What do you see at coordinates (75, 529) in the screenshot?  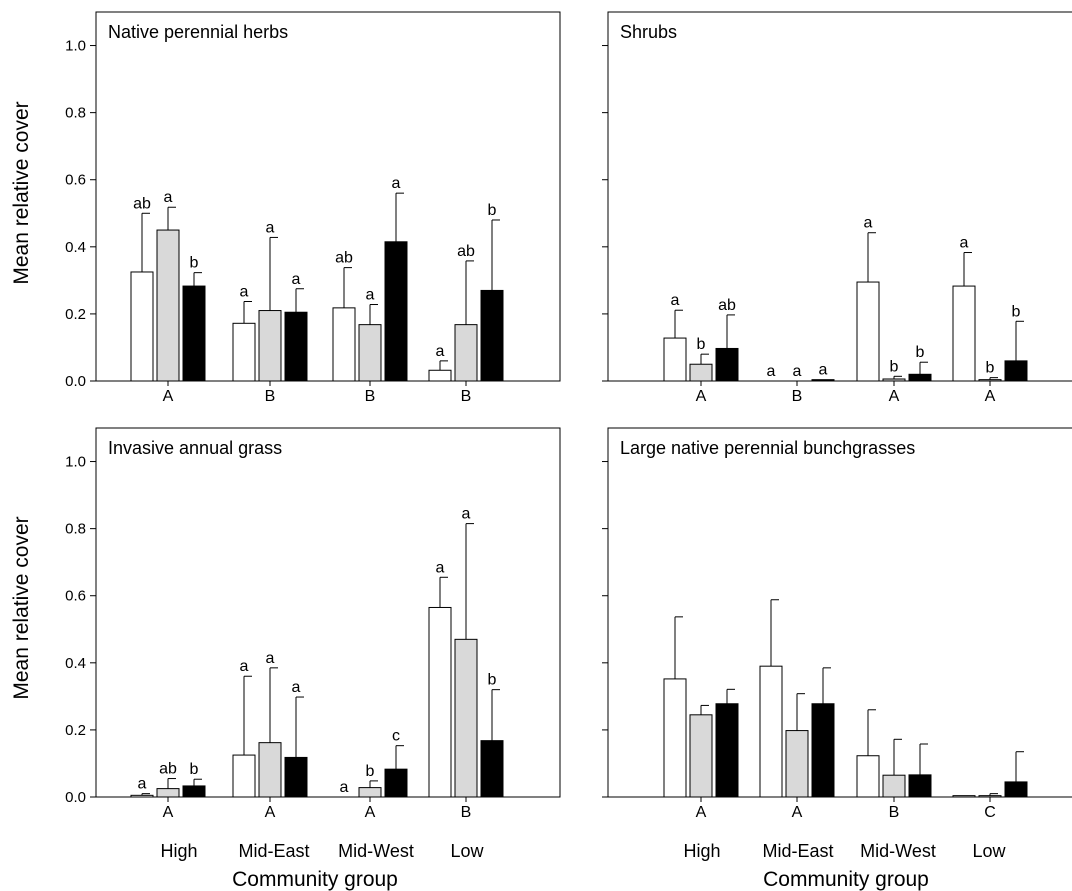 I see `y-tick-label: 0.8` at bounding box center [75, 529].